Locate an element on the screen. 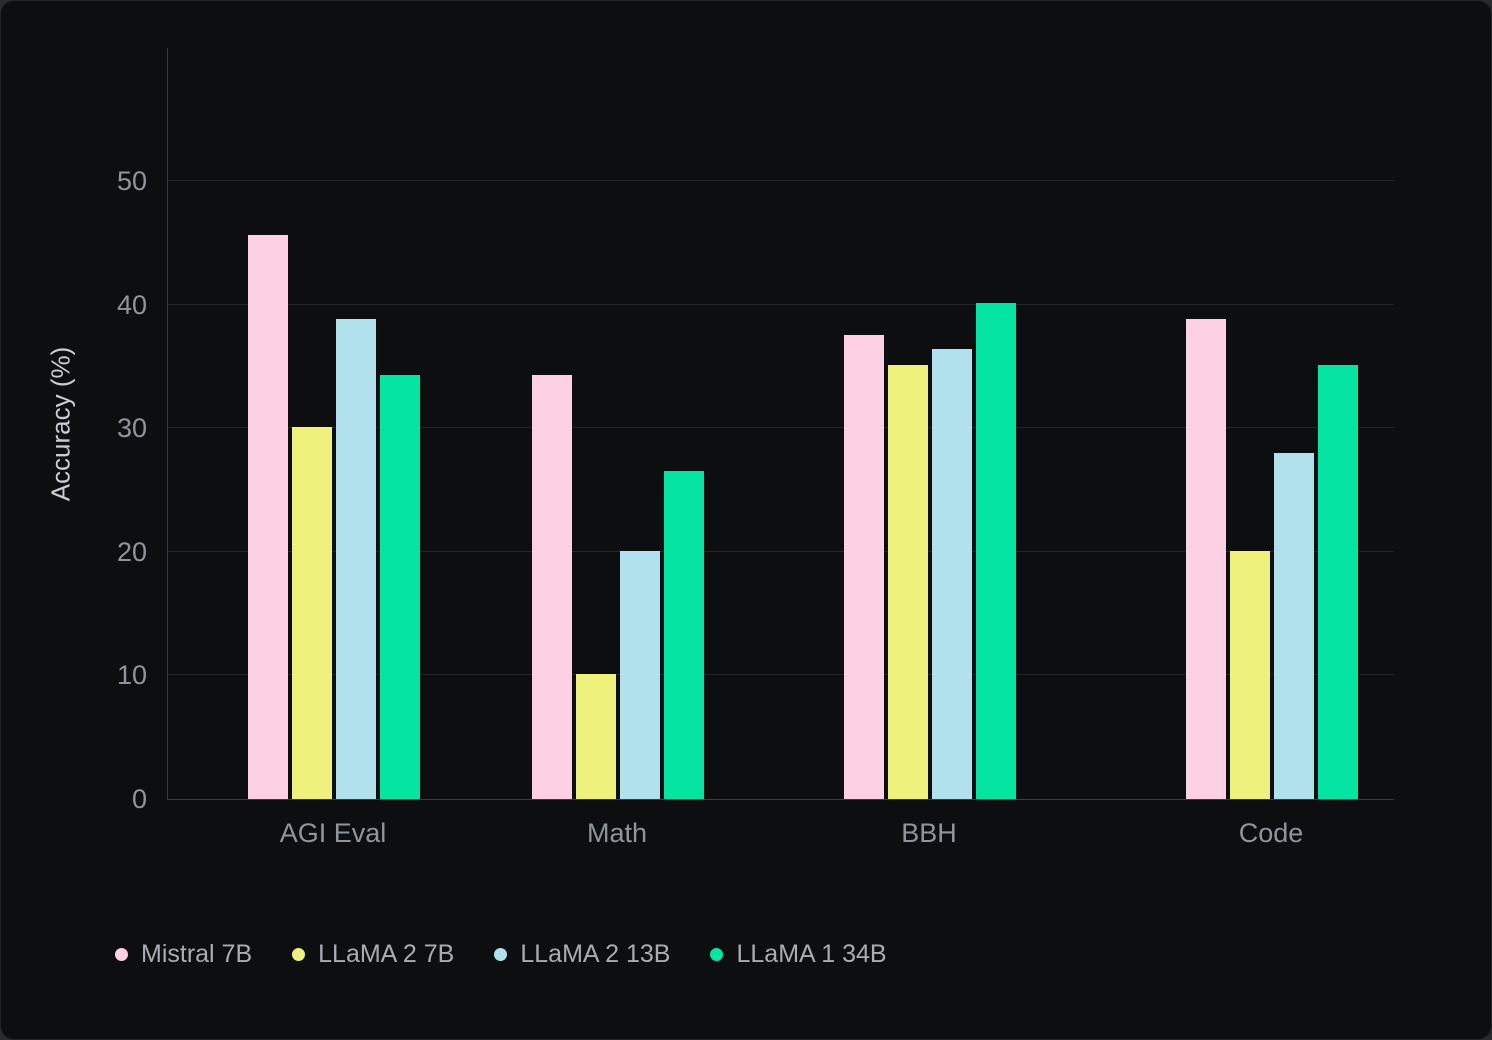  bar-group-bbh is located at coordinates (930, 551).